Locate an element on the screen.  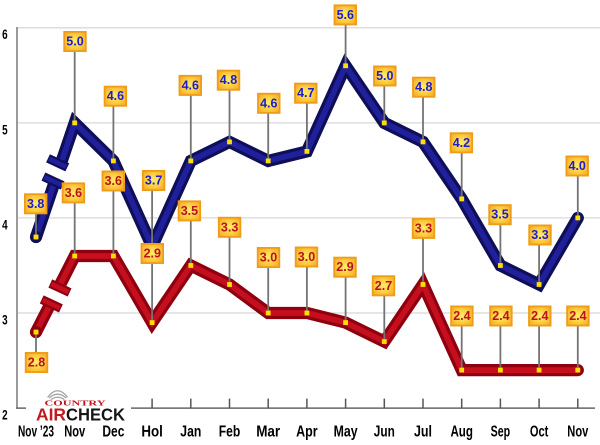
svg-text: Jan is located at coordinates (190, 432).